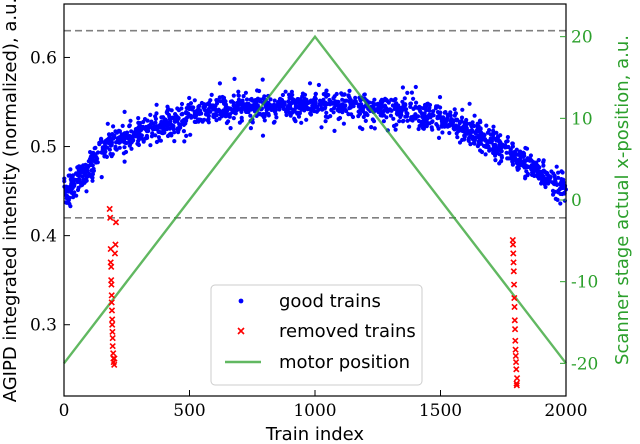  What do you see at coordinates (241, 301) in the screenshot?
I see `legend-marker-good` at bounding box center [241, 301].